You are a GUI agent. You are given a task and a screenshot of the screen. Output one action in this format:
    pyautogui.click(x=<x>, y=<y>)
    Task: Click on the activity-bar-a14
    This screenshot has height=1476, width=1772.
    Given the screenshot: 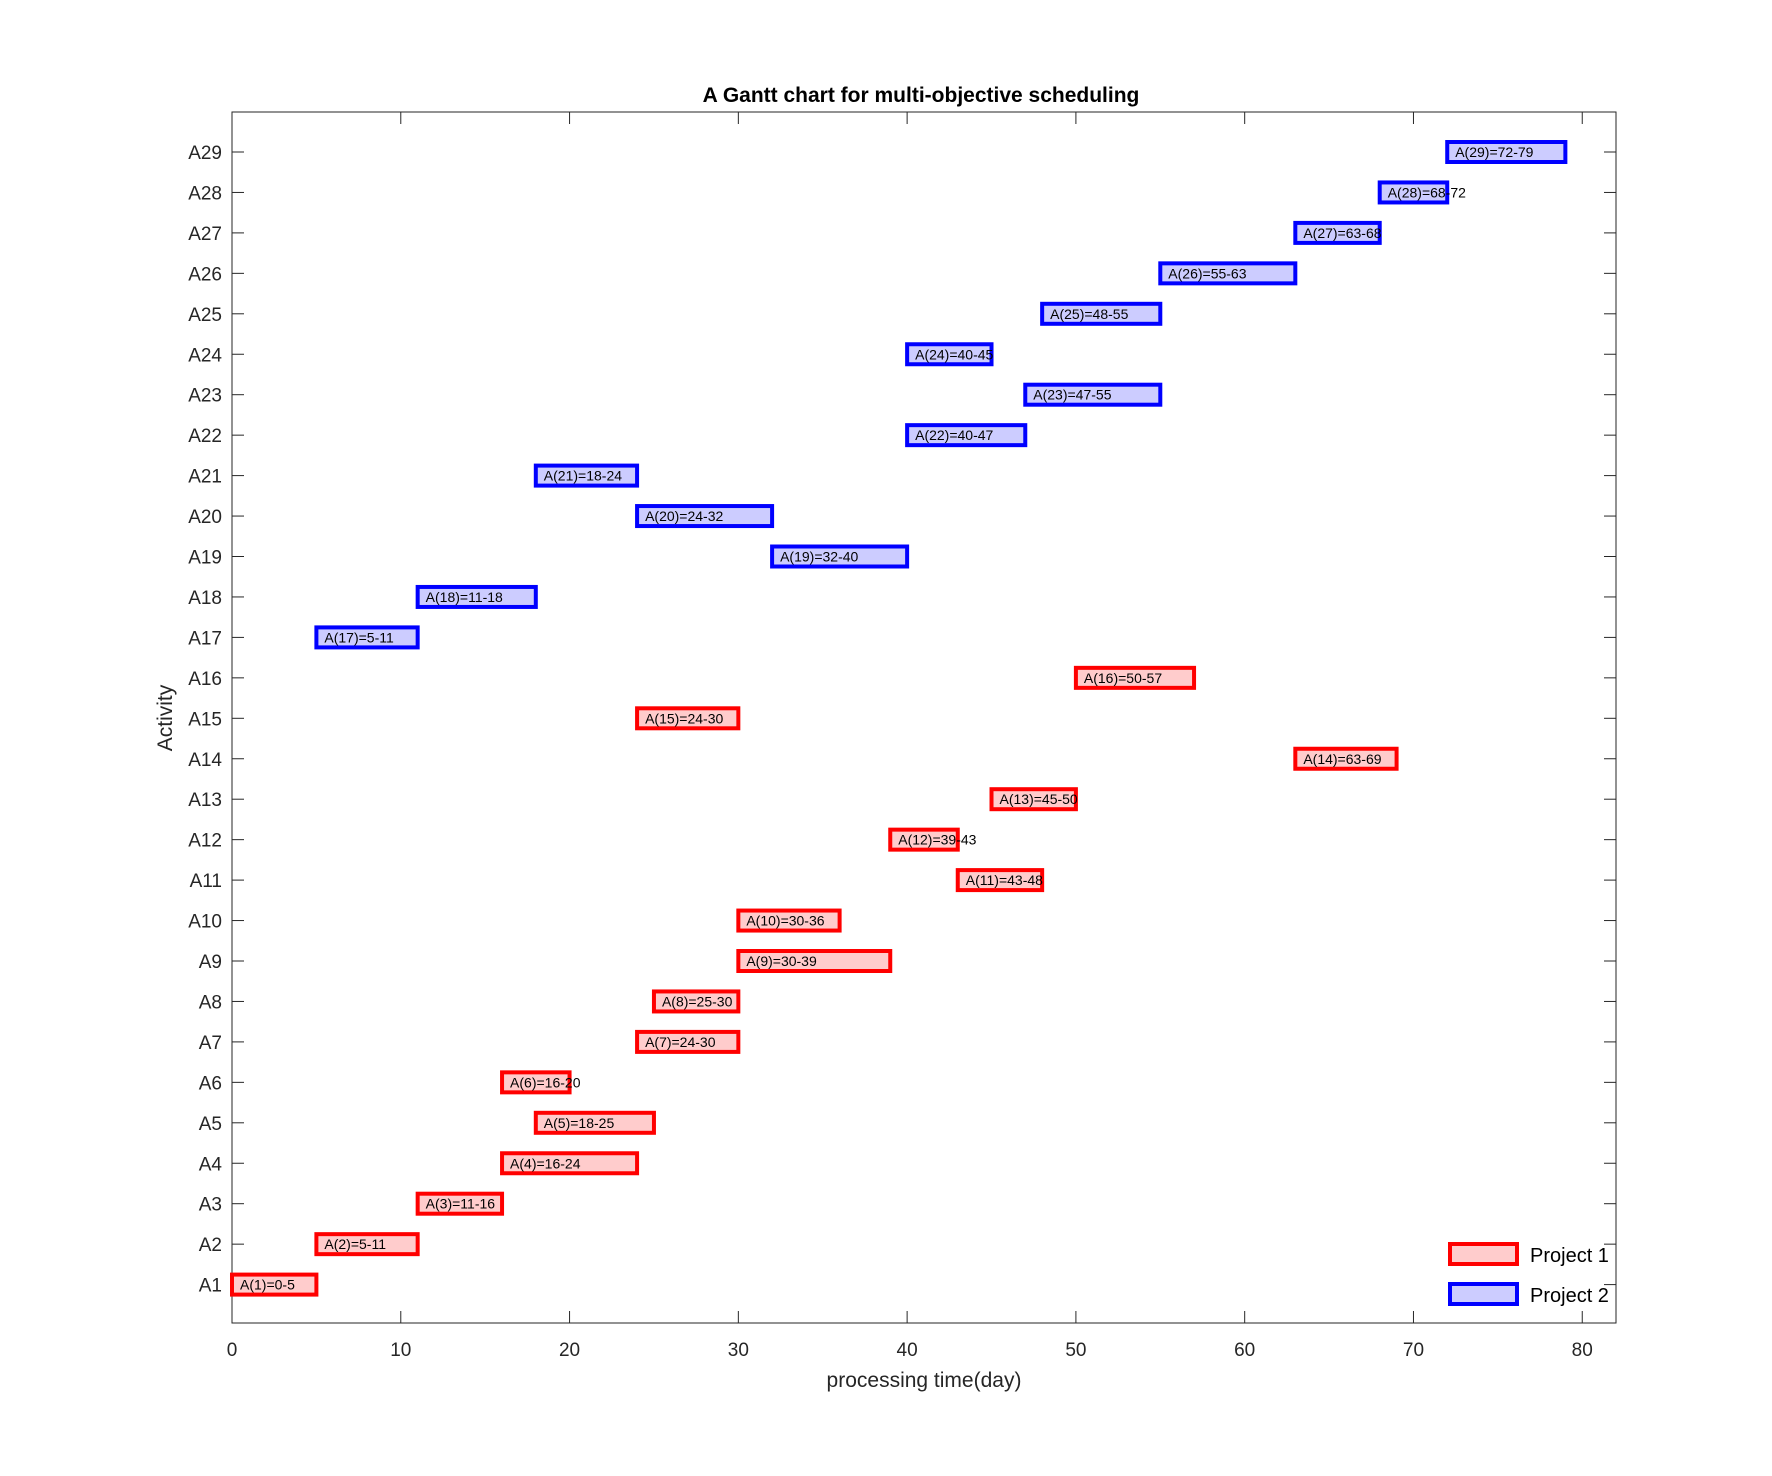 What is the action you would take?
    pyautogui.click(x=1346, y=758)
    